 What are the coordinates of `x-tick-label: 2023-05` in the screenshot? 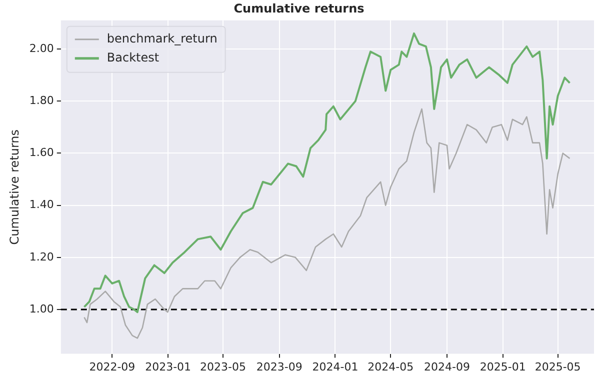 It's located at (223, 367).